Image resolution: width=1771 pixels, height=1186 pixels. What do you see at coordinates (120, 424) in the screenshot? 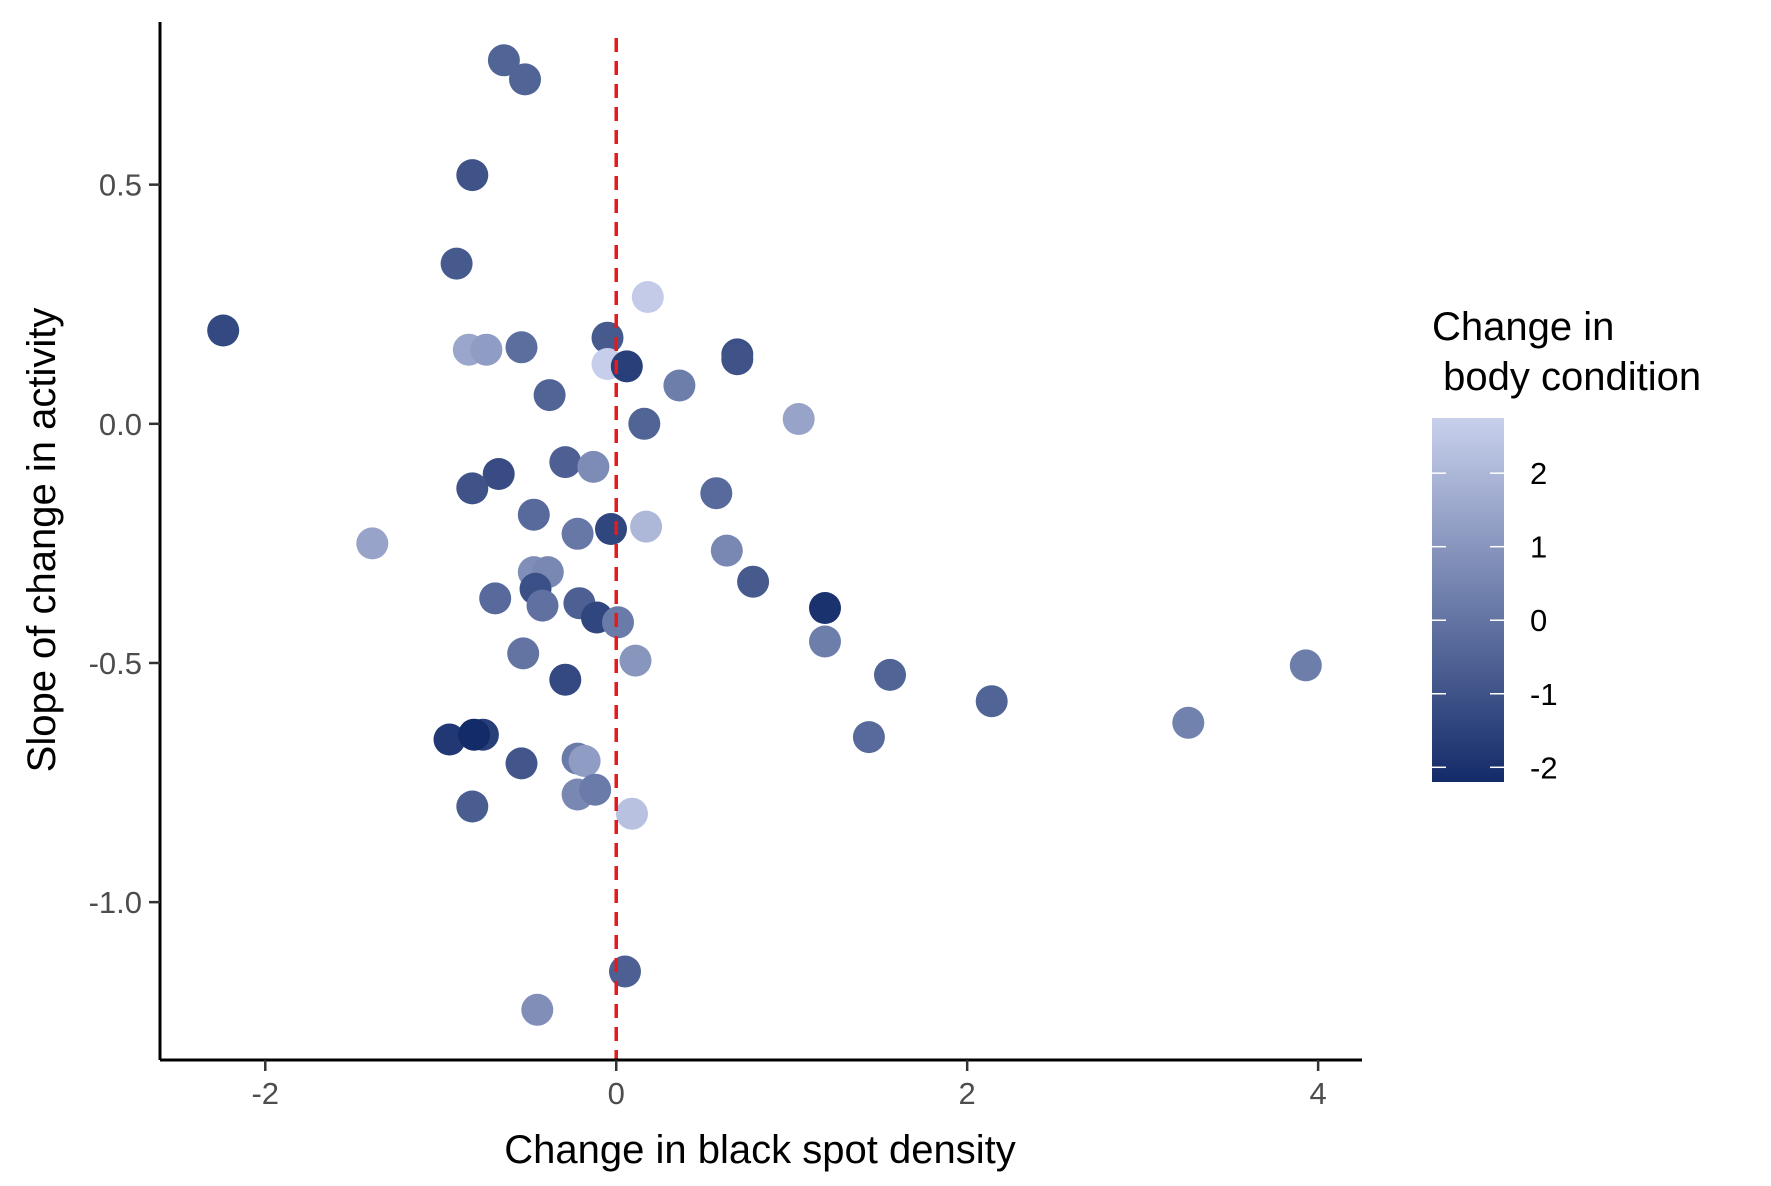
I see `y-tick-label: 0.0` at bounding box center [120, 424].